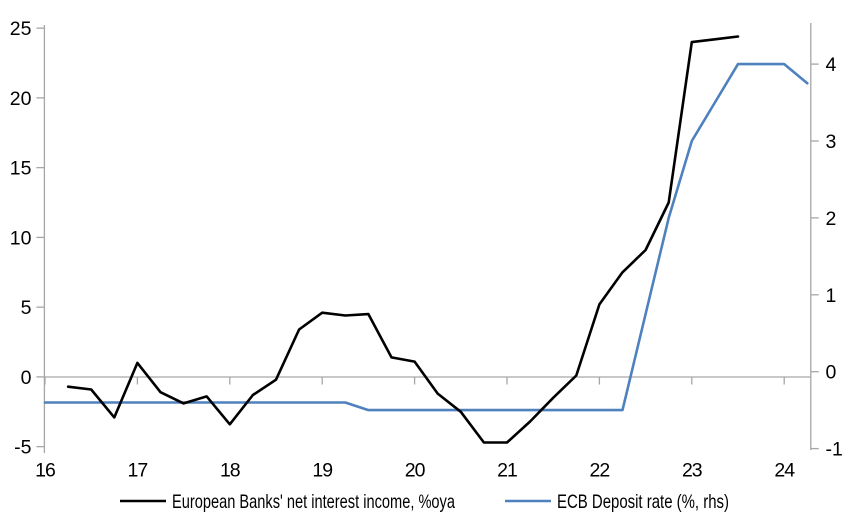 The height and width of the screenshot is (531, 852). Describe the element at coordinates (21, 238) in the screenshot. I see `left-axis-tick-label: 10` at that location.